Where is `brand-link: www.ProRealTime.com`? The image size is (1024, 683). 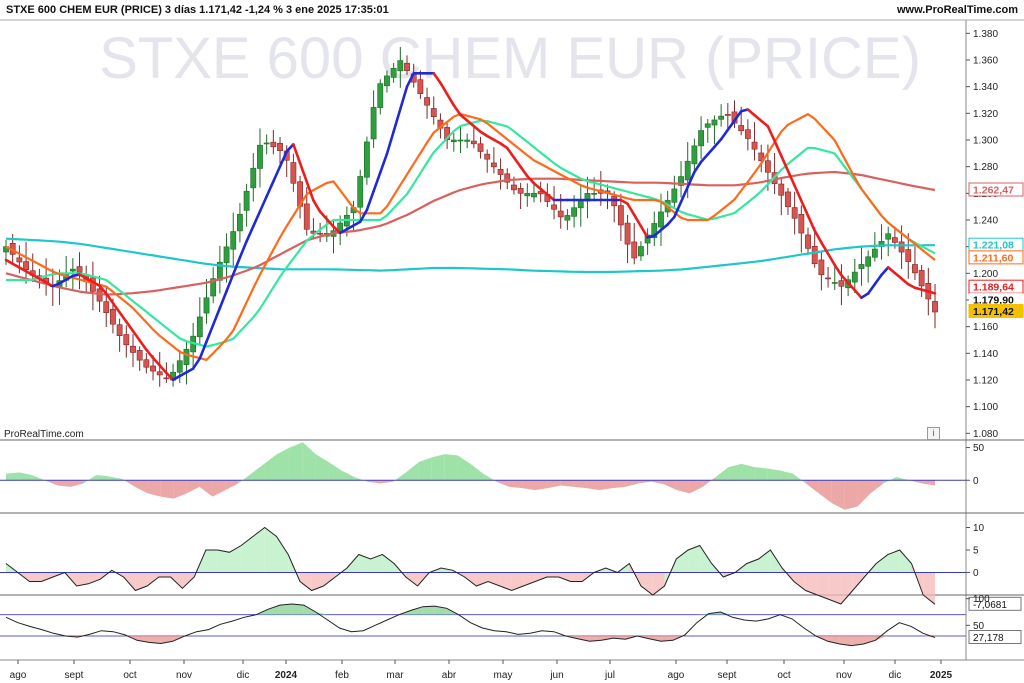 brand-link: www.ProRealTime.com is located at coordinates (957, 10).